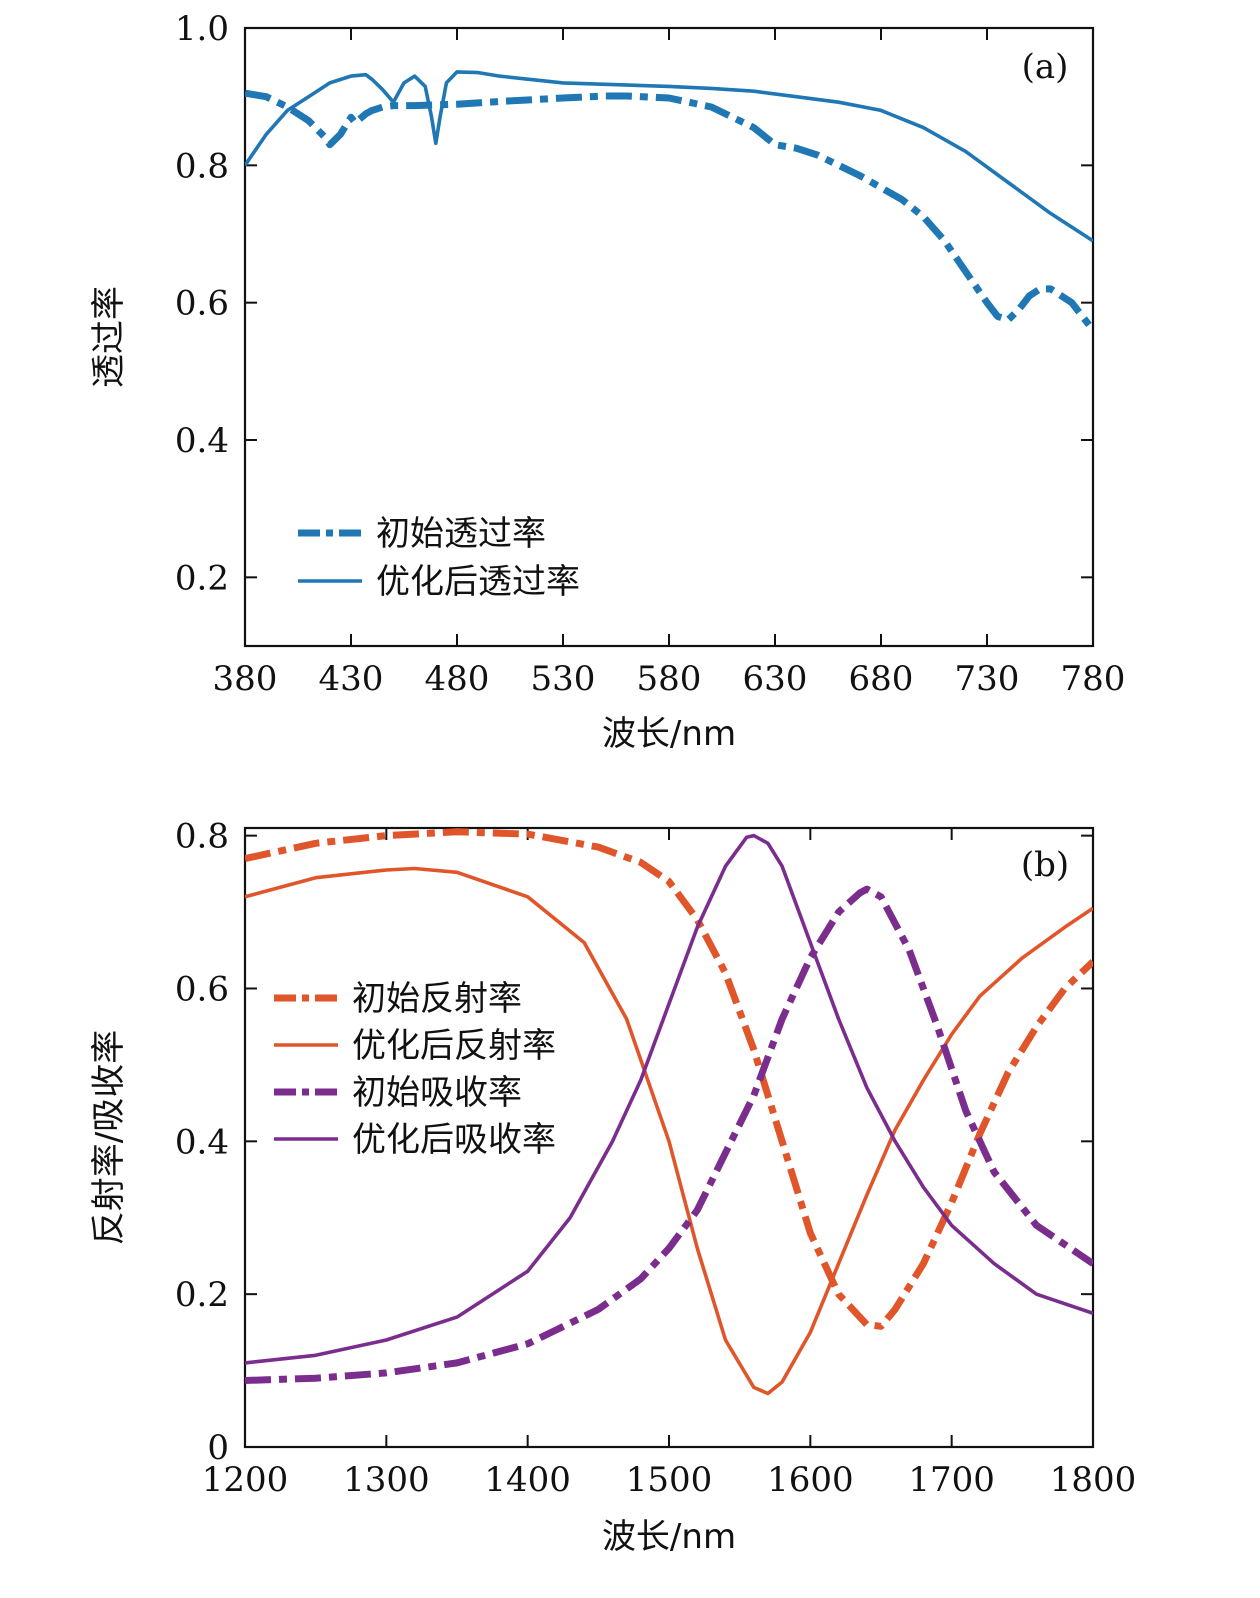 The height and width of the screenshot is (1598, 1260). Describe the element at coordinates (437, 999) in the screenshot. I see `legend-label: 初始反射率` at that location.